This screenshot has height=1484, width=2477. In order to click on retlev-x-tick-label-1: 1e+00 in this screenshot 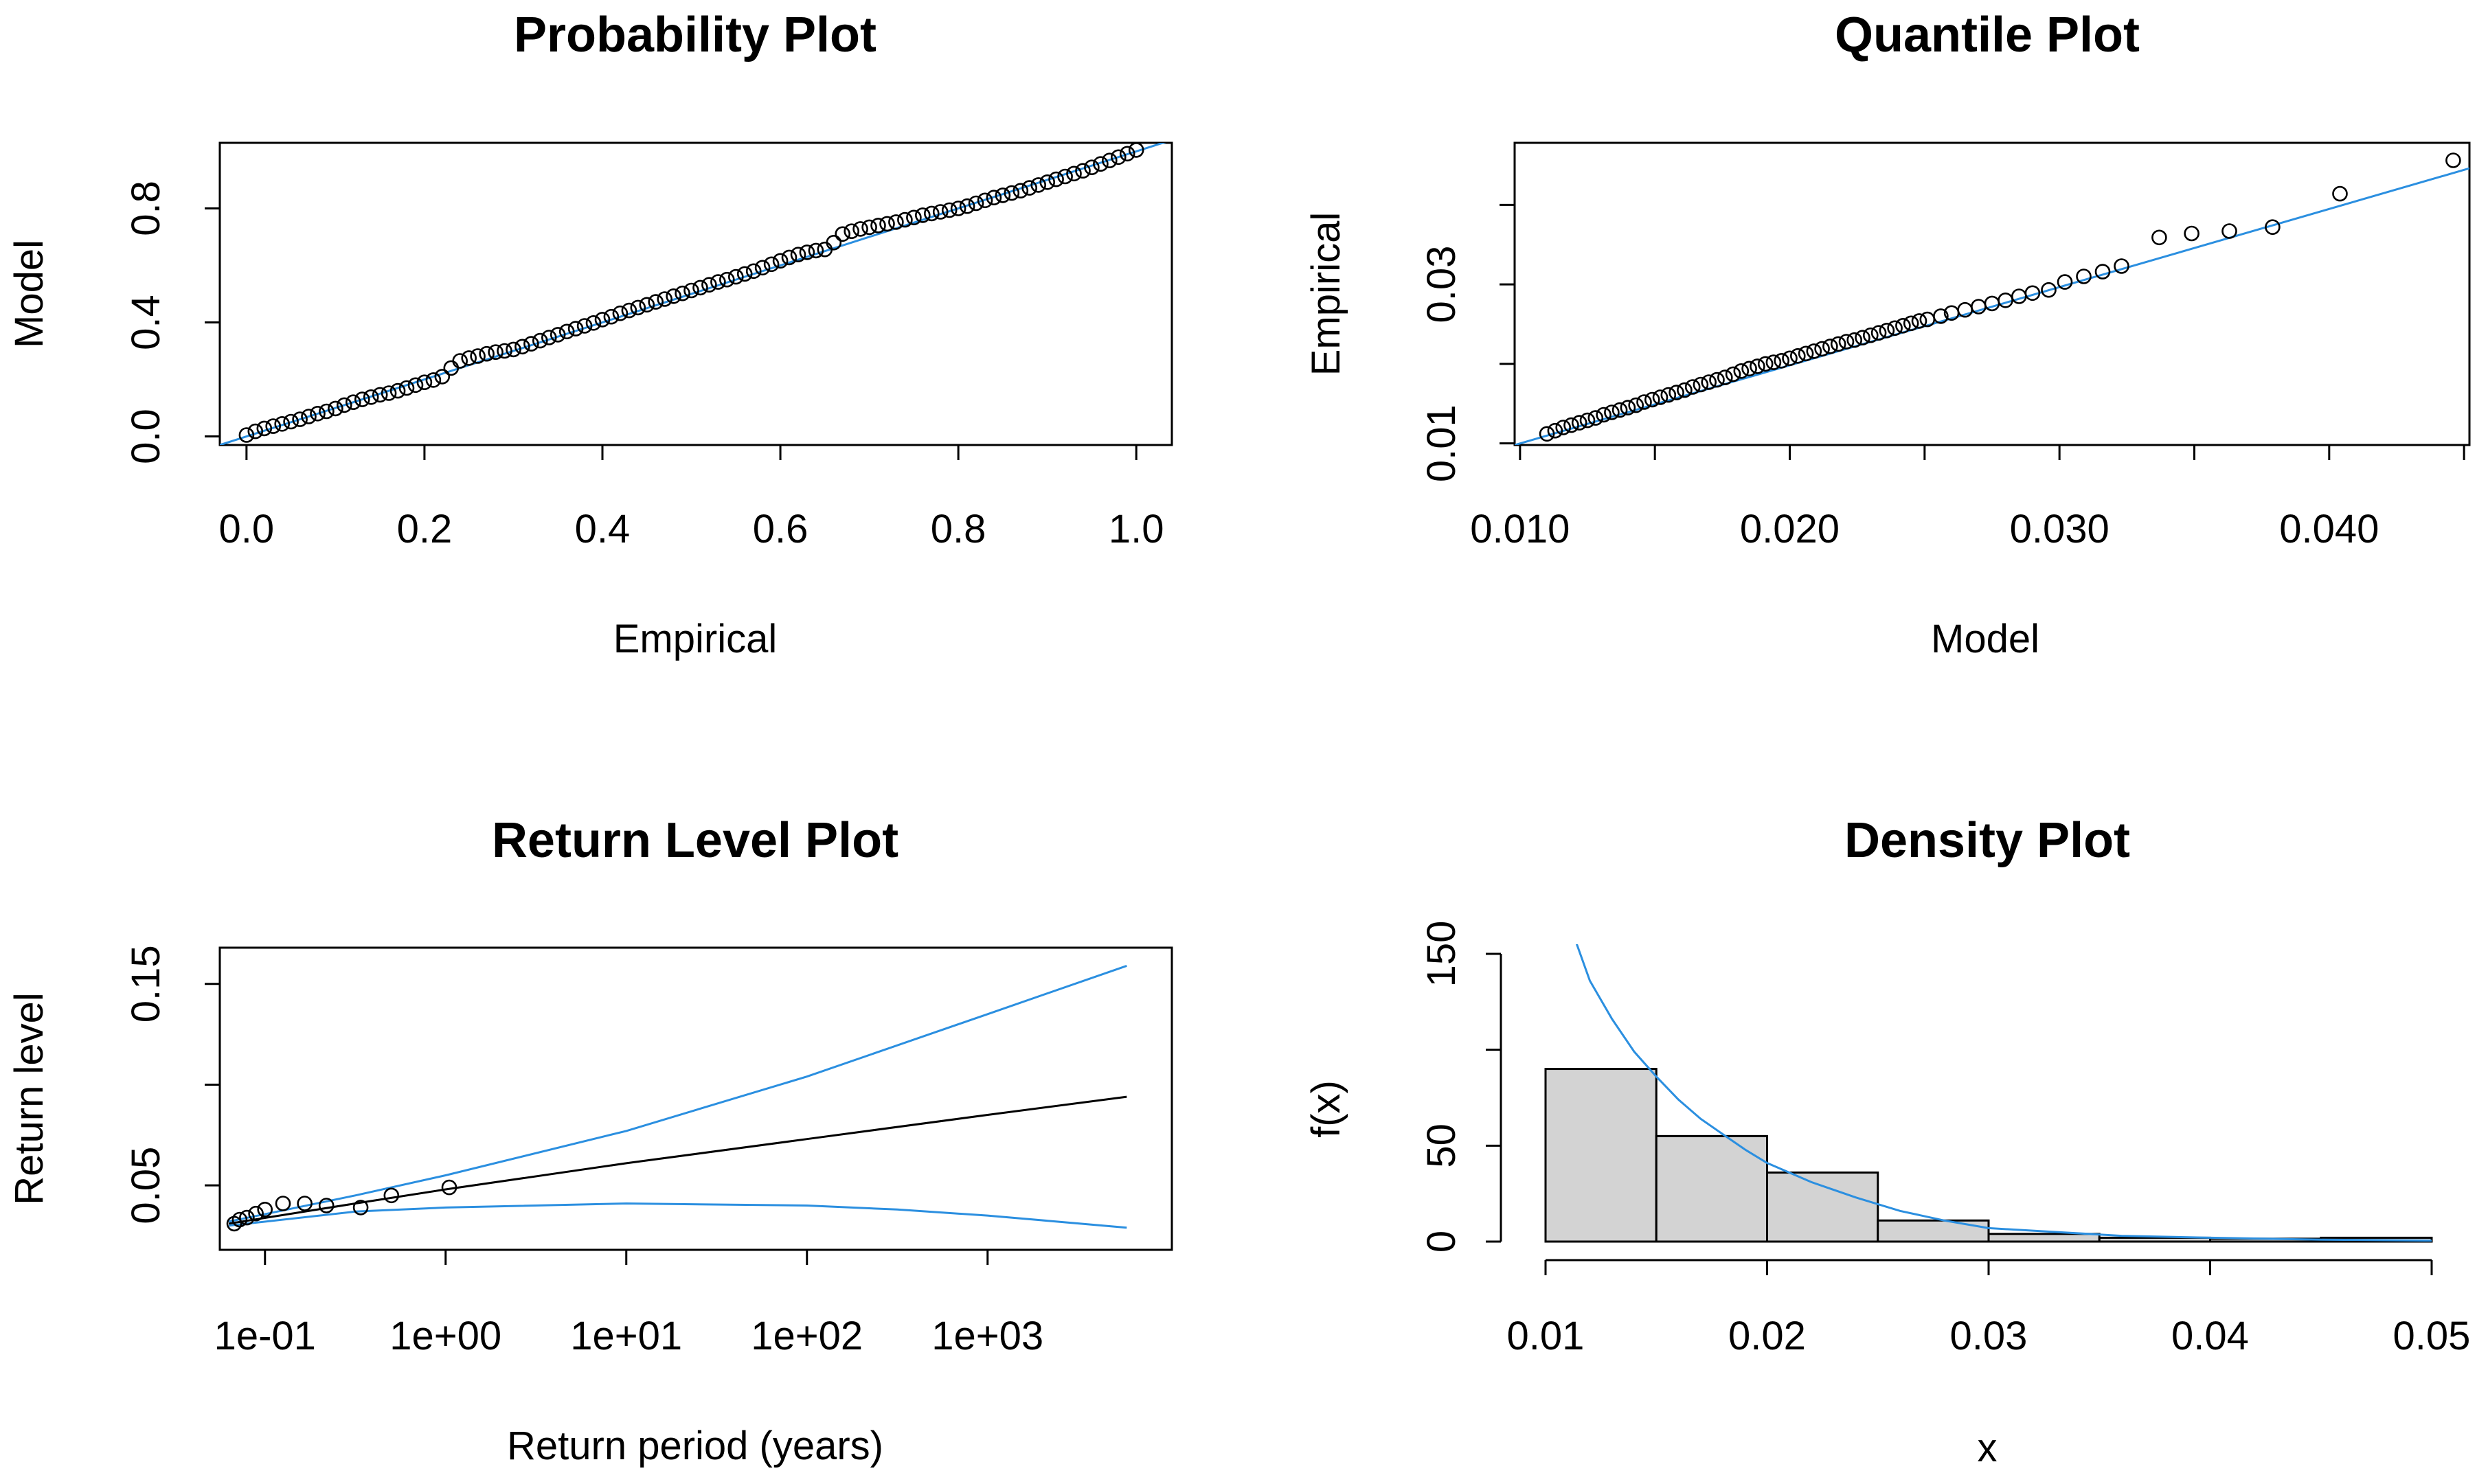, I will do `click(445, 1336)`.